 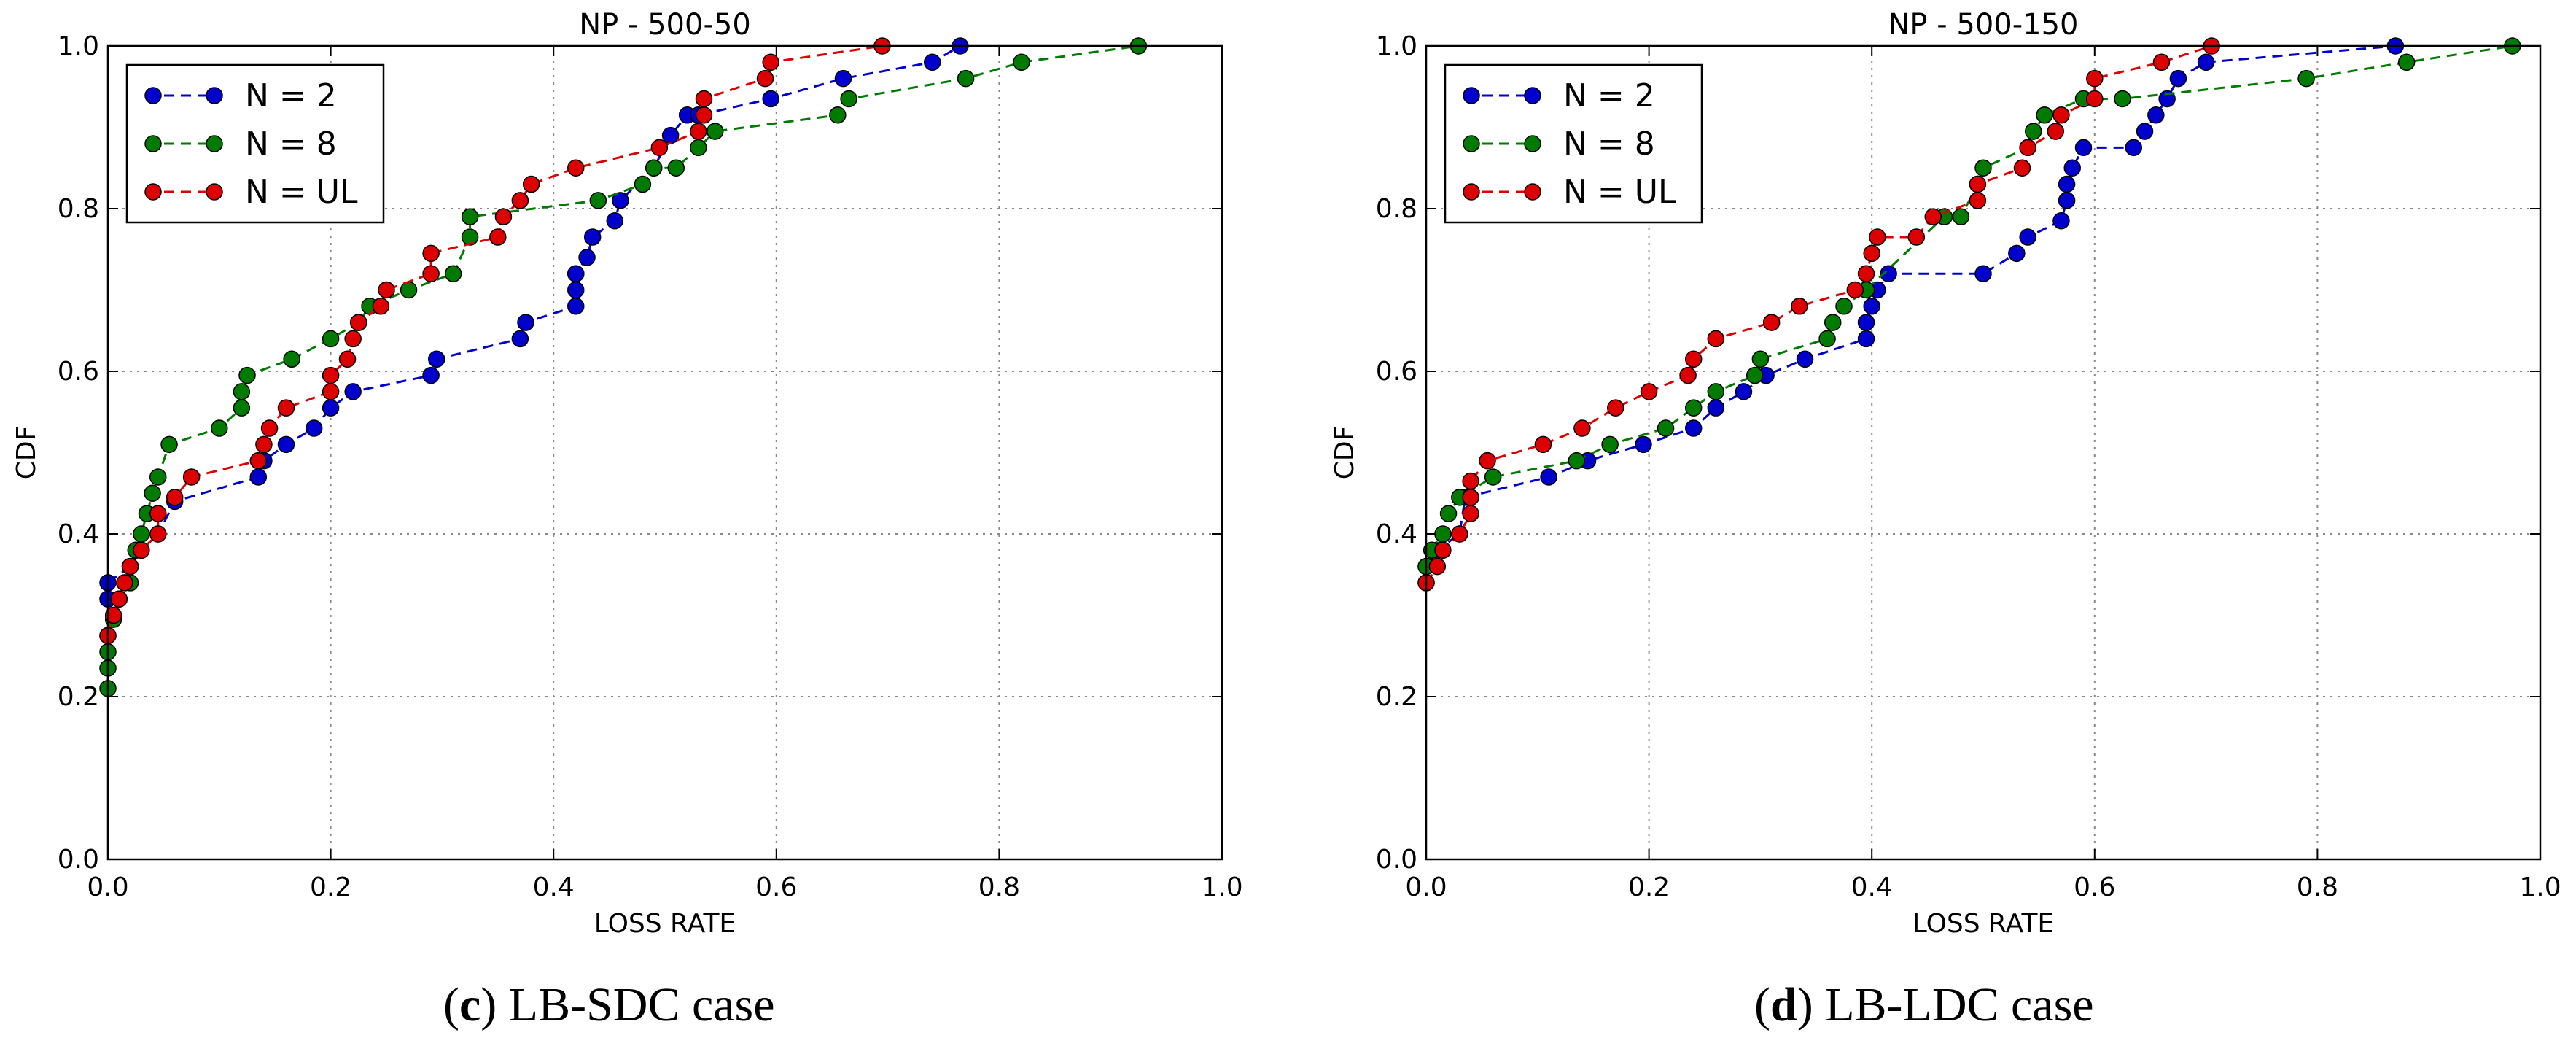 I want to click on panel-d-legend-label-2: N = UL, so click(x=1619, y=192).